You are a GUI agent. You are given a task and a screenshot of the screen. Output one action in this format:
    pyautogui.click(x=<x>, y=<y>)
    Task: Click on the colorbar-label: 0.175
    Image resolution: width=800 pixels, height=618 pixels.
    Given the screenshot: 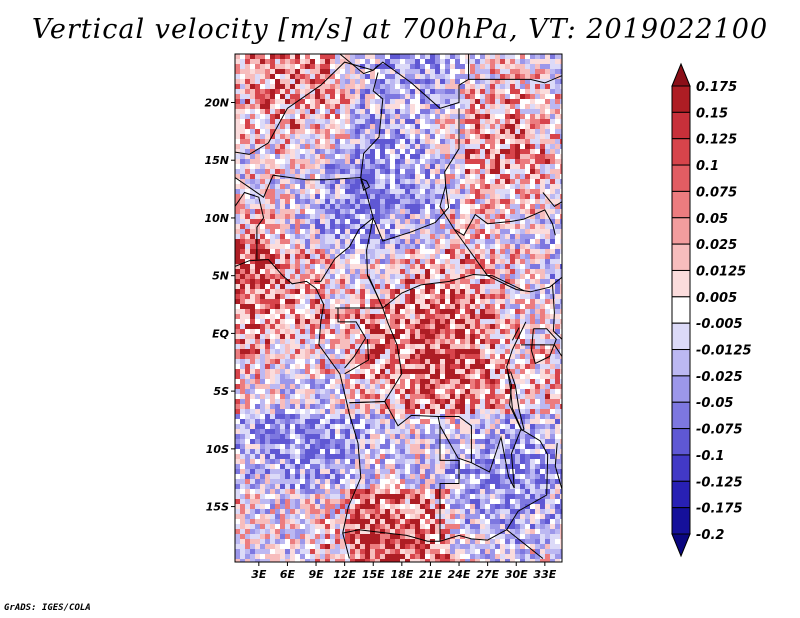 What is the action you would take?
    pyautogui.click(x=716, y=87)
    